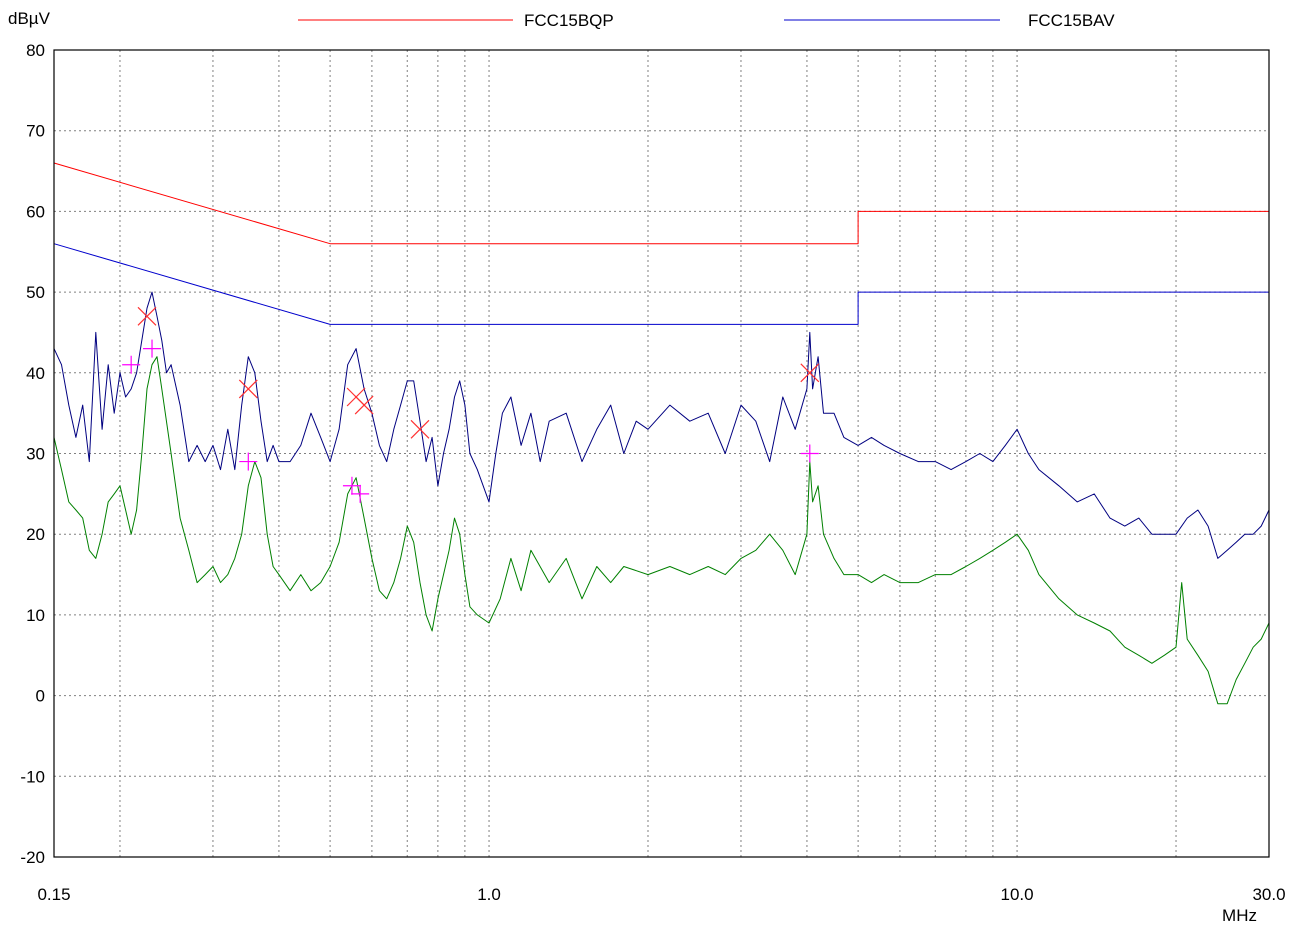 This screenshot has height=928, width=1303. What do you see at coordinates (53, 894) in the screenshot?
I see `x-tick-label: 0.15` at bounding box center [53, 894].